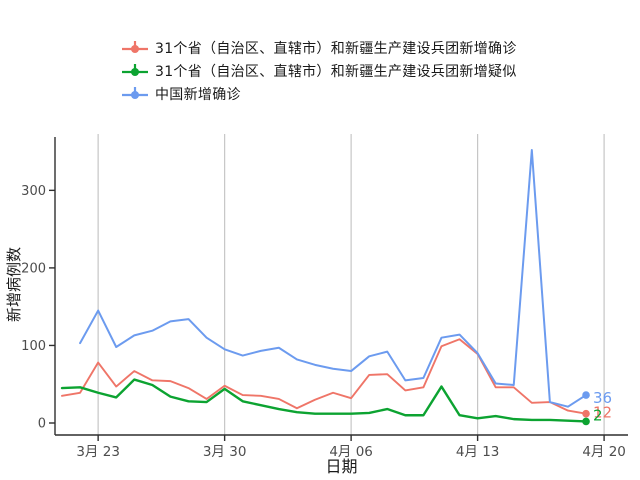 This screenshot has height=480, width=640. I want to click on legend-item-2: 31个省（自治区、直辖市）和新疆生产建设兵团新增疑似, so click(319, 70).